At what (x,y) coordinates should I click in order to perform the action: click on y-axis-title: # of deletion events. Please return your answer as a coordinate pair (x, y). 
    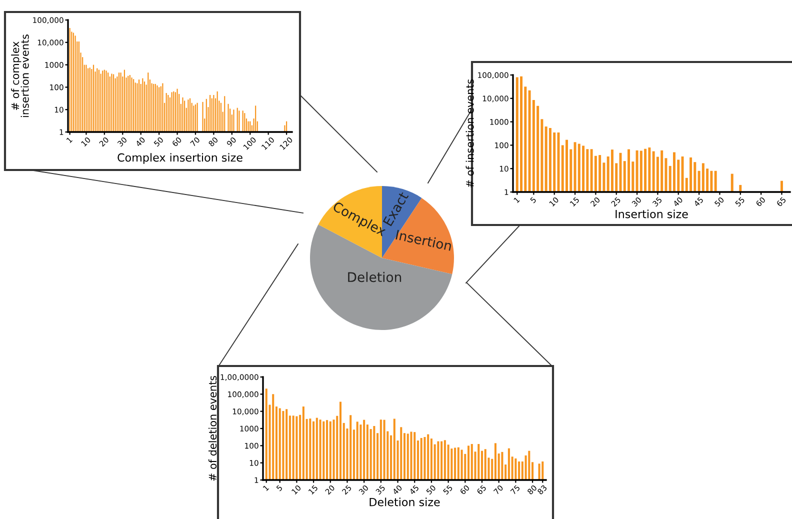
    Looking at the image, I should click on (212, 428).